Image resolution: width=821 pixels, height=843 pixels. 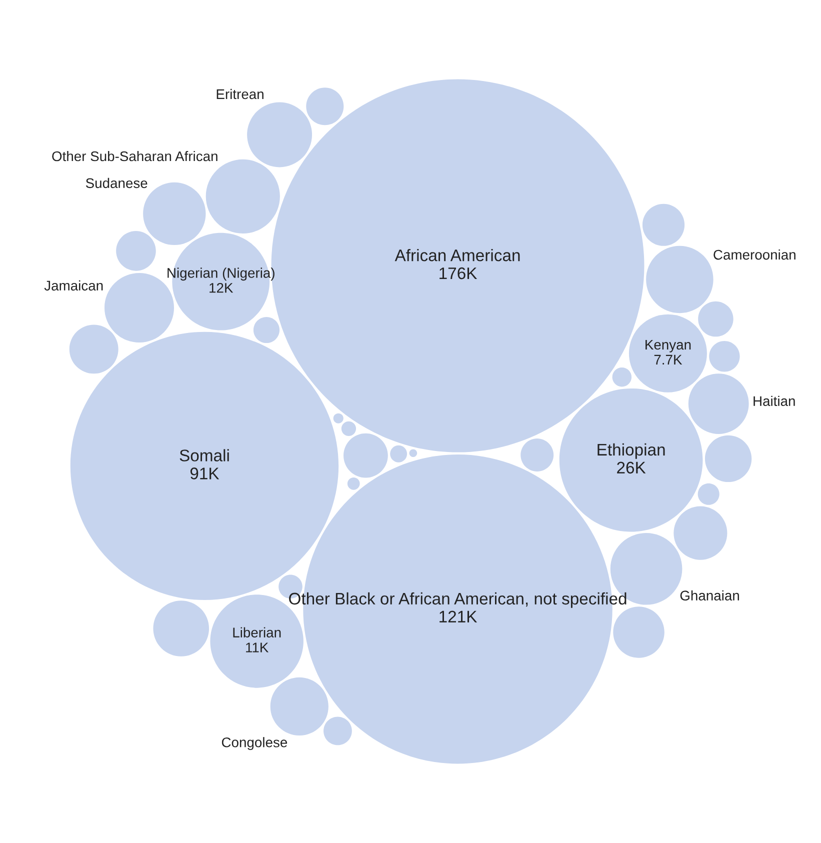 I want to click on category-label: Ethiopian, so click(x=631, y=451).